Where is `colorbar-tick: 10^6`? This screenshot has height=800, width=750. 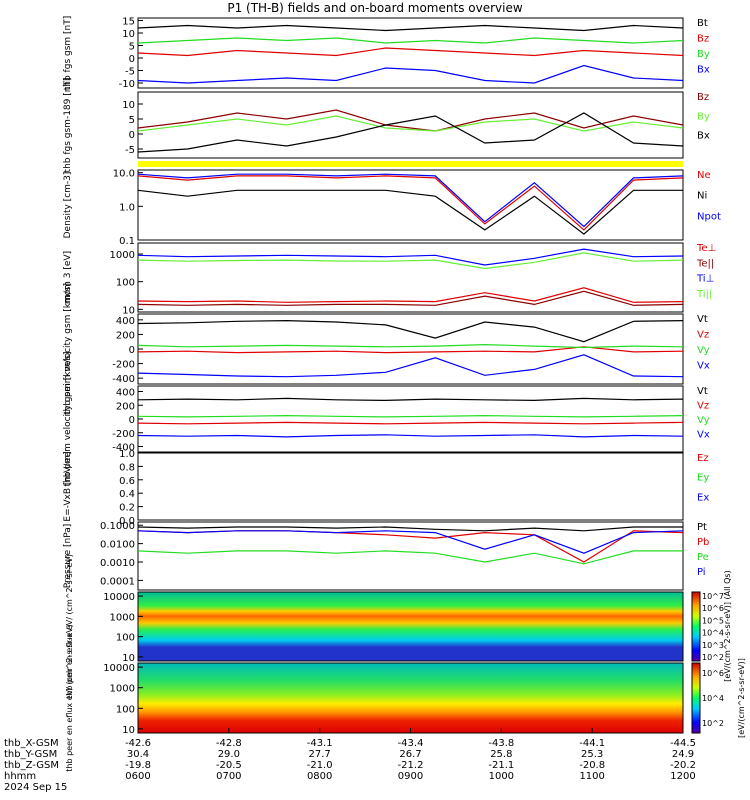
colorbar-tick: 10^6 is located at coordinates (713, 673).